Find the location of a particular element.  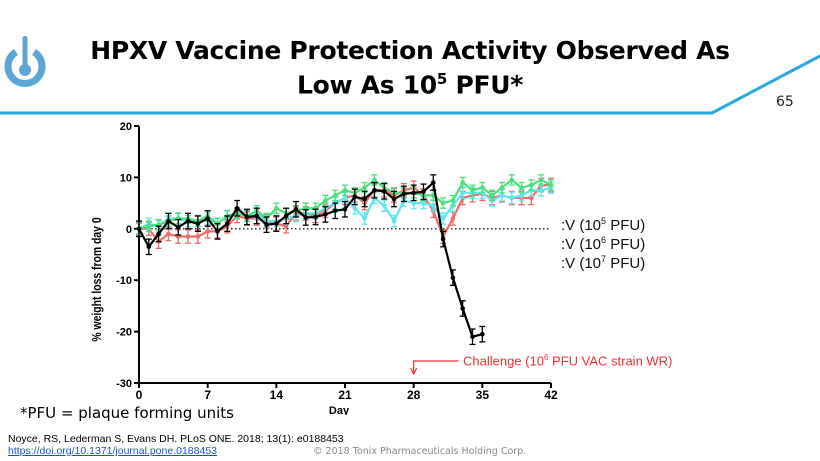

legend-sup: 7 is located at coordinates (604, 259).